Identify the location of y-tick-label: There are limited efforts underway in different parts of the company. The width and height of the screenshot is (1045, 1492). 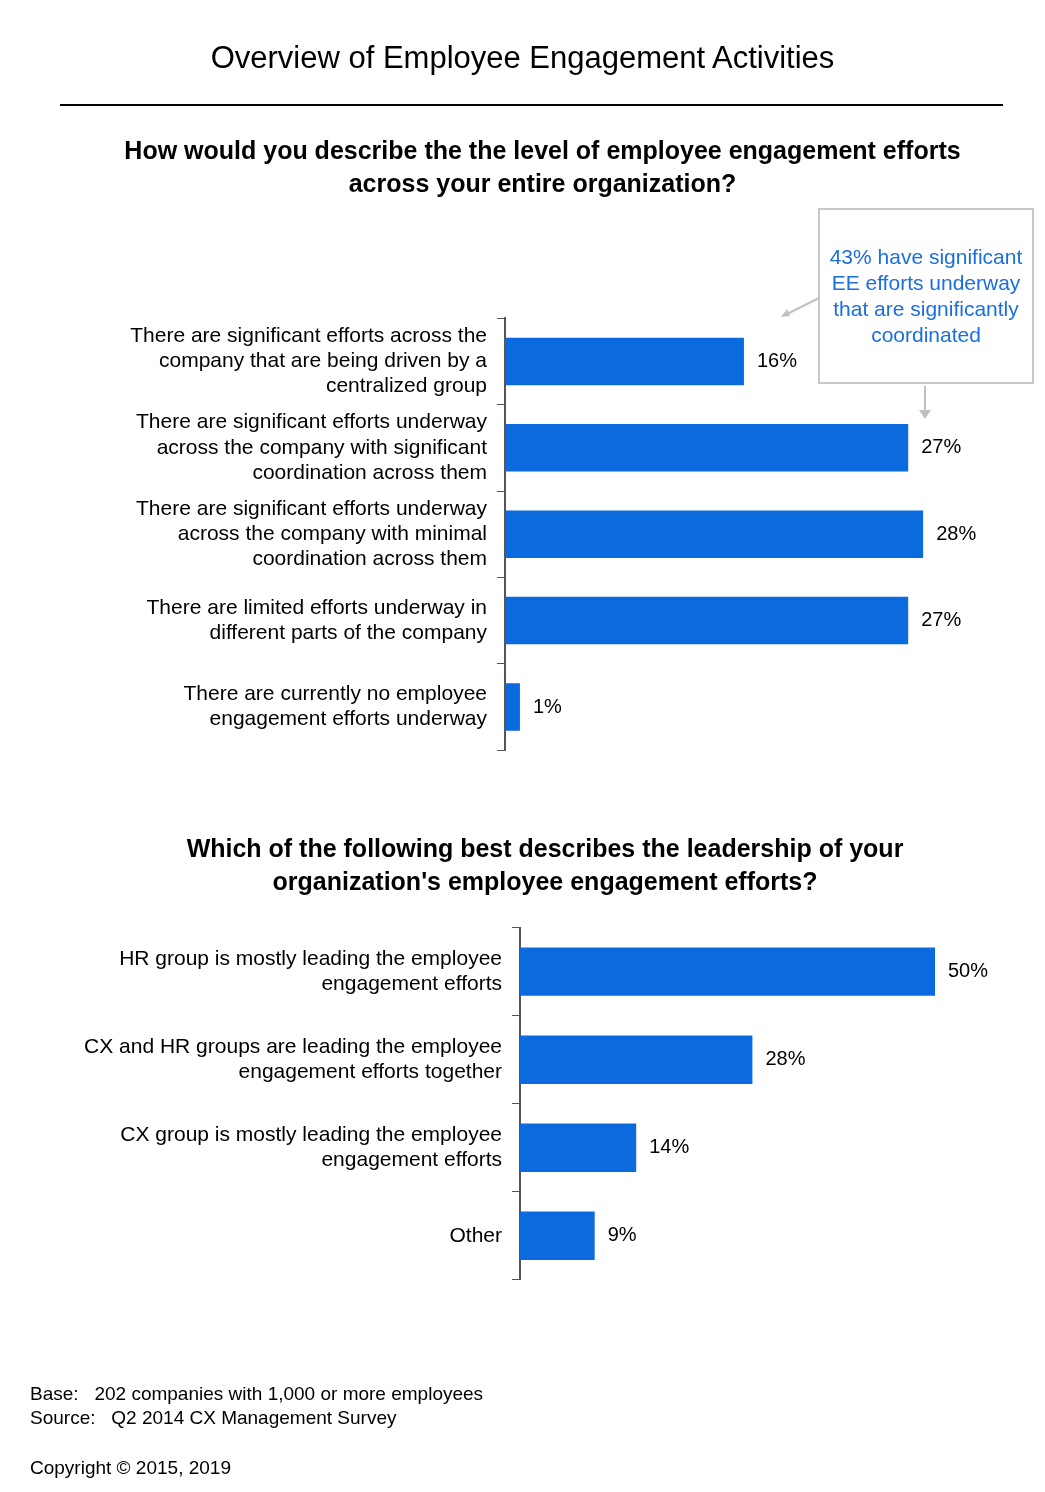
(317, 618).